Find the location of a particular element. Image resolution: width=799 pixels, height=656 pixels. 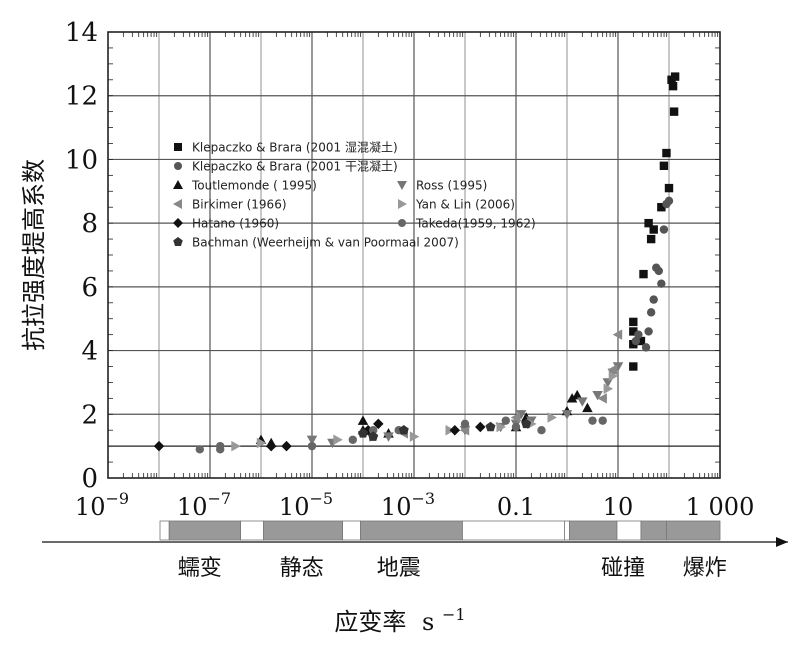

x-axis-title-exponent: −1 is located at coordinates (454, 614).